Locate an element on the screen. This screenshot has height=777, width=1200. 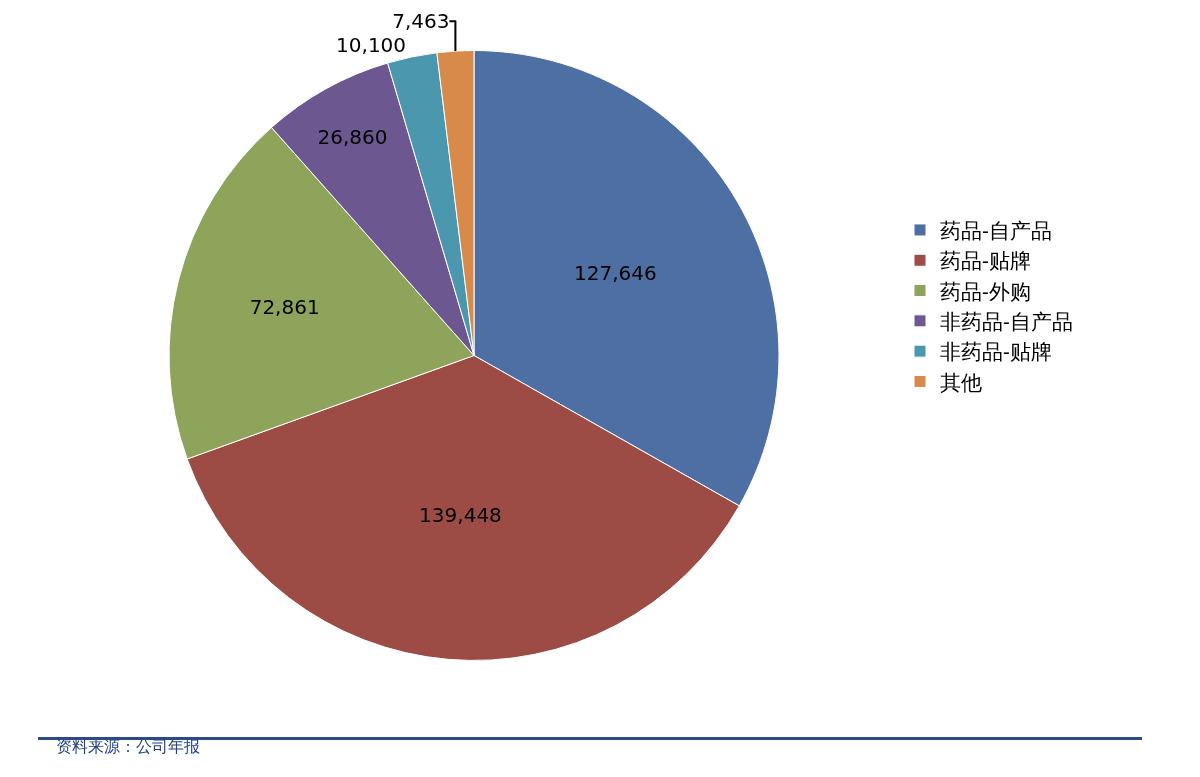
text: 资料来源：公司年报 is located at coordinates (128, 746).